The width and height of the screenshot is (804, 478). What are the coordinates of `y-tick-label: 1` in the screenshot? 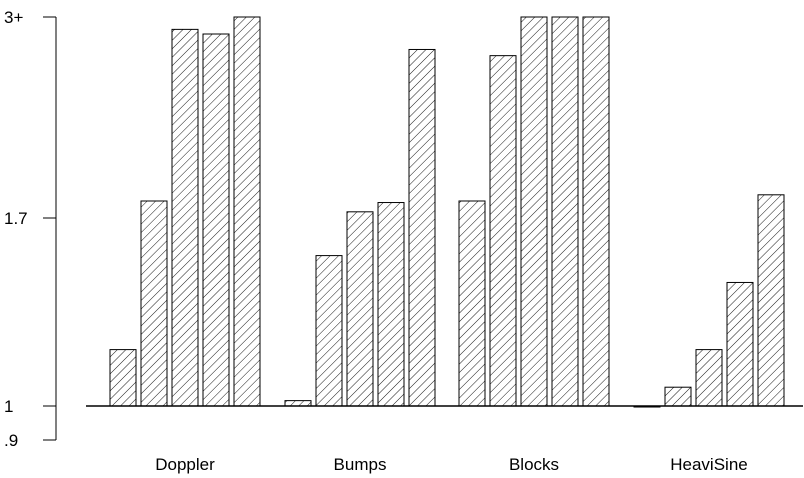 It's located at (8, 406).